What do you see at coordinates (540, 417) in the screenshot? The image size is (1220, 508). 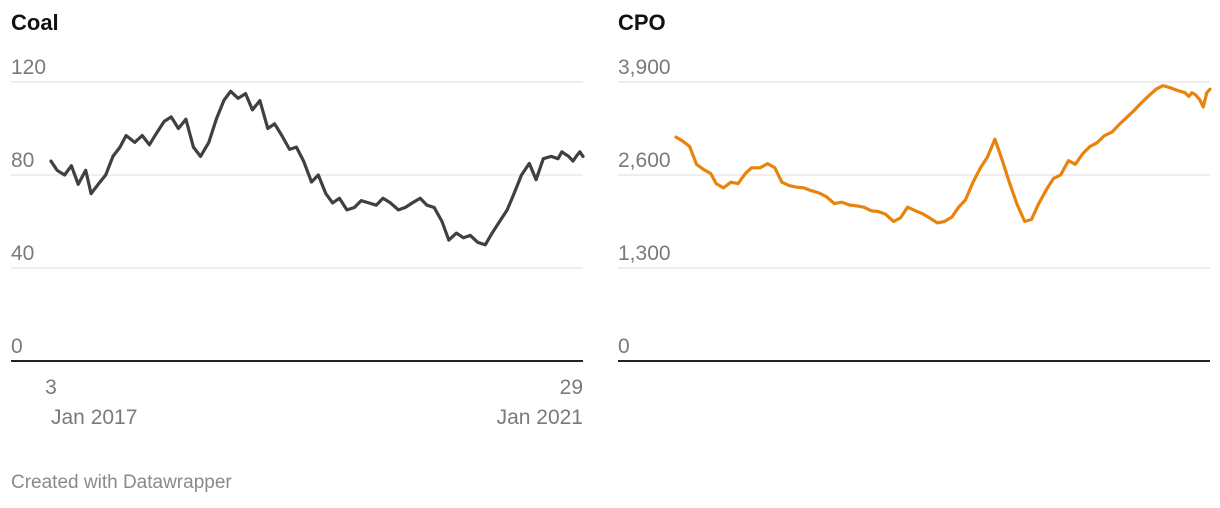 I see `x-tick-month: Jan 2021` at bounding box center [540, 417].